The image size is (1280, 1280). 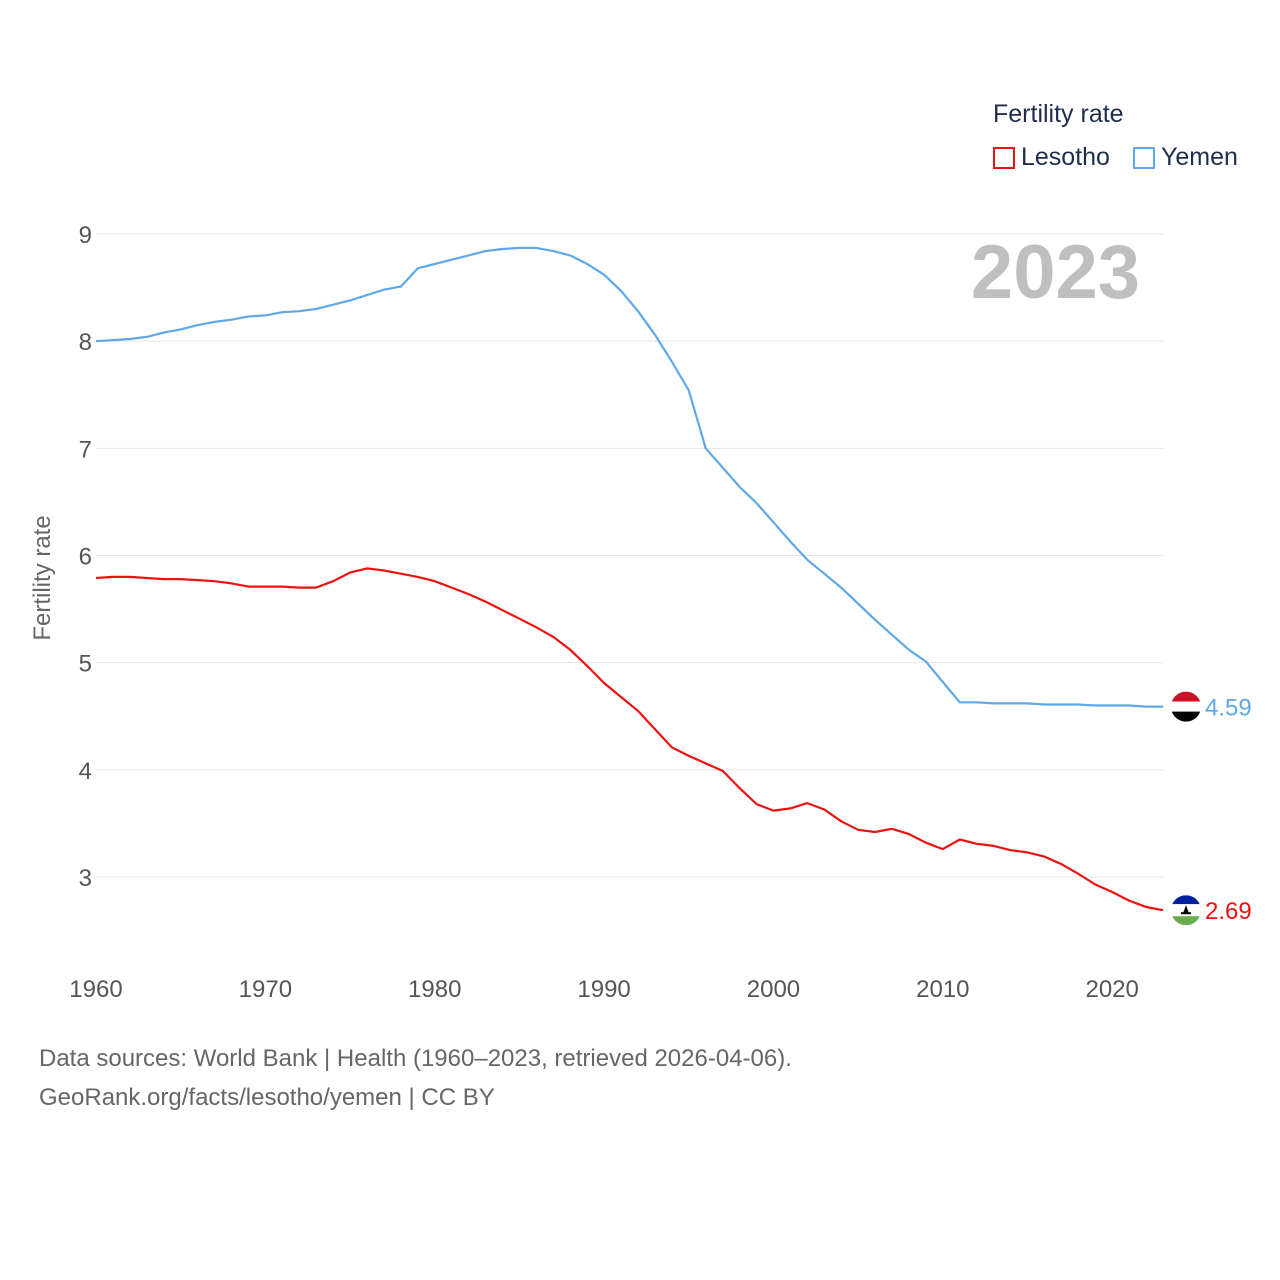 What do you see at coordinates (85, 235) in the screenshot?
I see `y-tick-label: 9` at bounding box center [85, 235].